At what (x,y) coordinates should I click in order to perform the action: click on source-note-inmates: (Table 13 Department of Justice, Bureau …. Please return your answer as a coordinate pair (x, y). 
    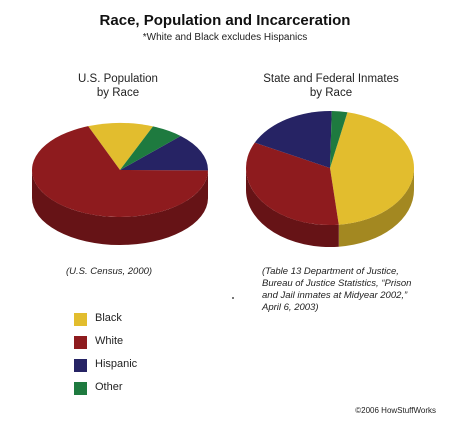
    Looking at the image, I should click on (336, 290).